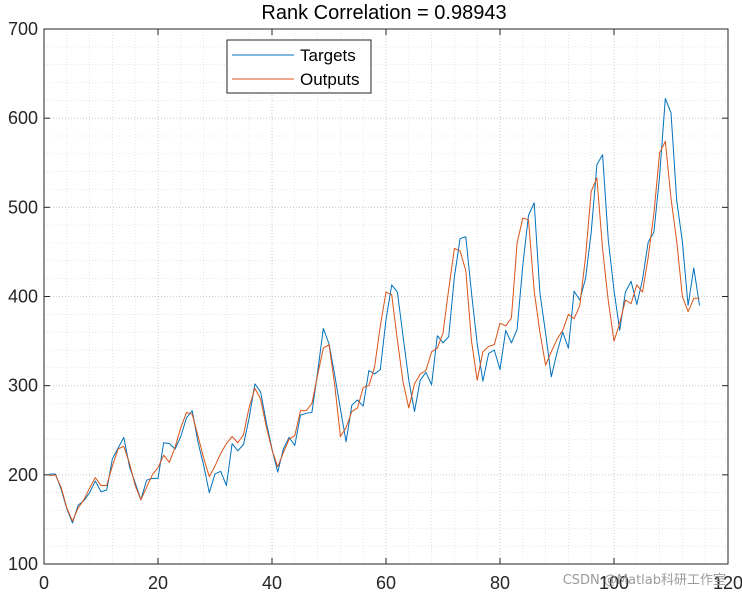 Image resolution: width=742 pixels, height=595 pixels. I want to click on legend-label: Outputs, so click(330, 79).